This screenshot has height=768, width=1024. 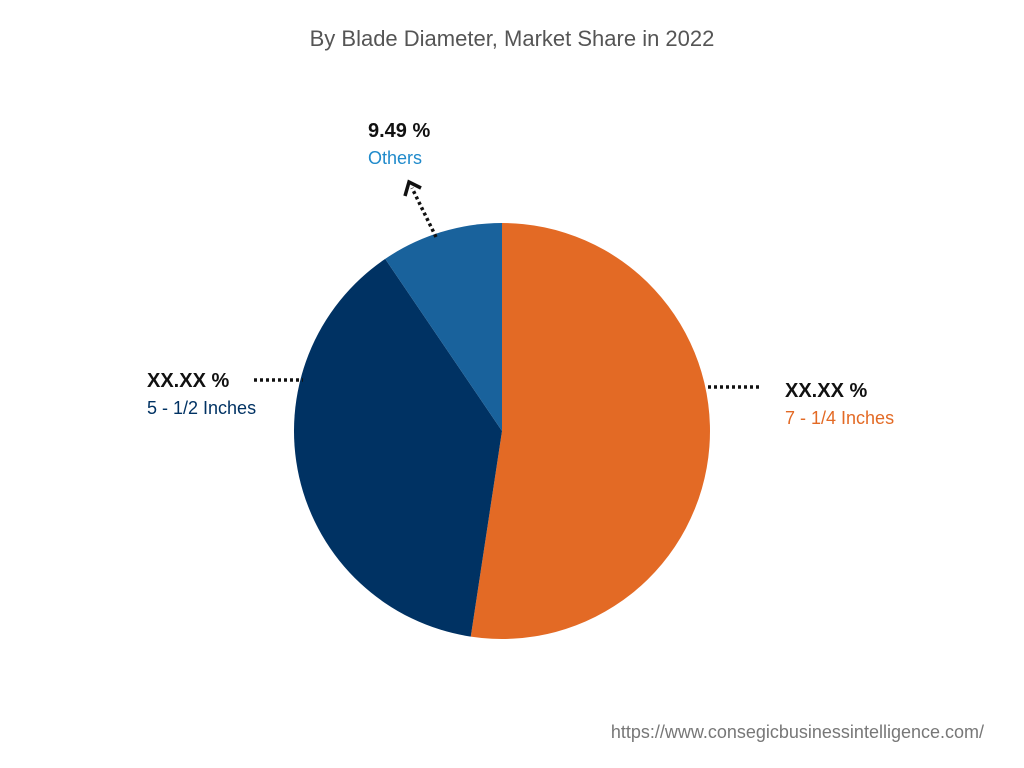 What do you see at coordinates (840, 418) in the screenshot?
I see `slice-name-label-7-1-4-inches: 7 - 1/4 Inches` at bounding box center [840, 418].